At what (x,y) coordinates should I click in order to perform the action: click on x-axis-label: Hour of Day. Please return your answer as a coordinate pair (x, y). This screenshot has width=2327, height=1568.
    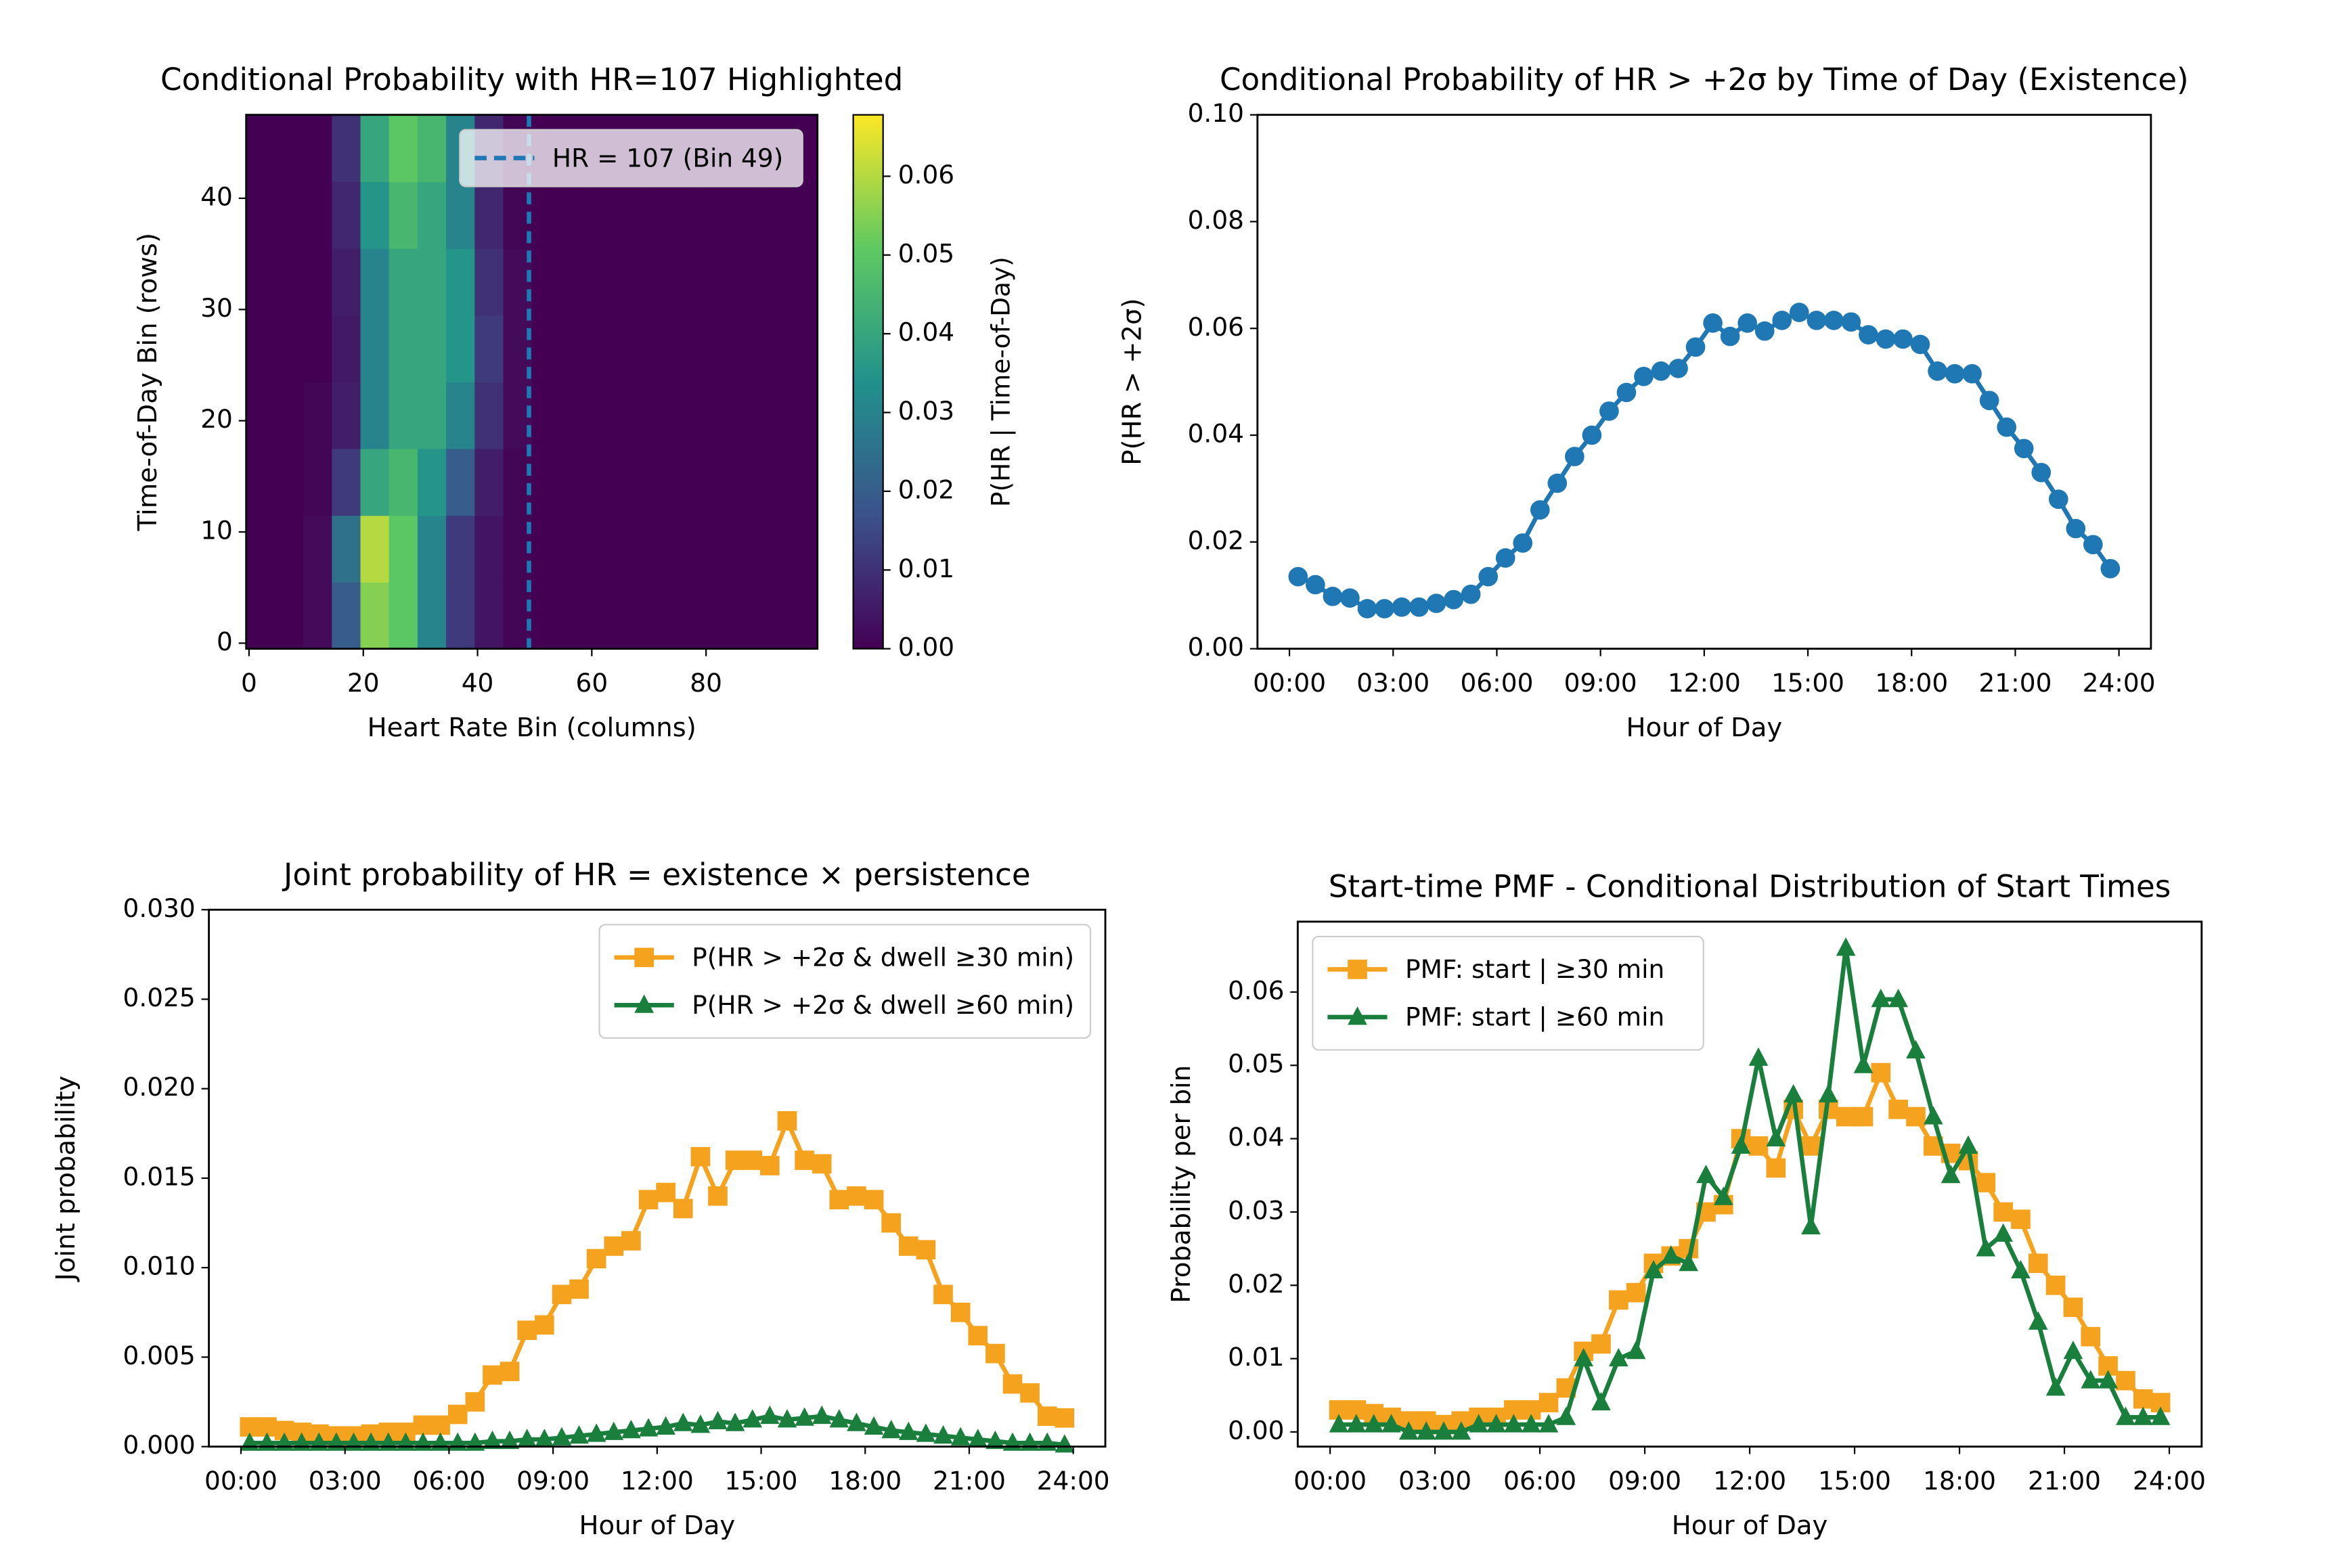
    Looking at the image, I should click on (1750, 1525).